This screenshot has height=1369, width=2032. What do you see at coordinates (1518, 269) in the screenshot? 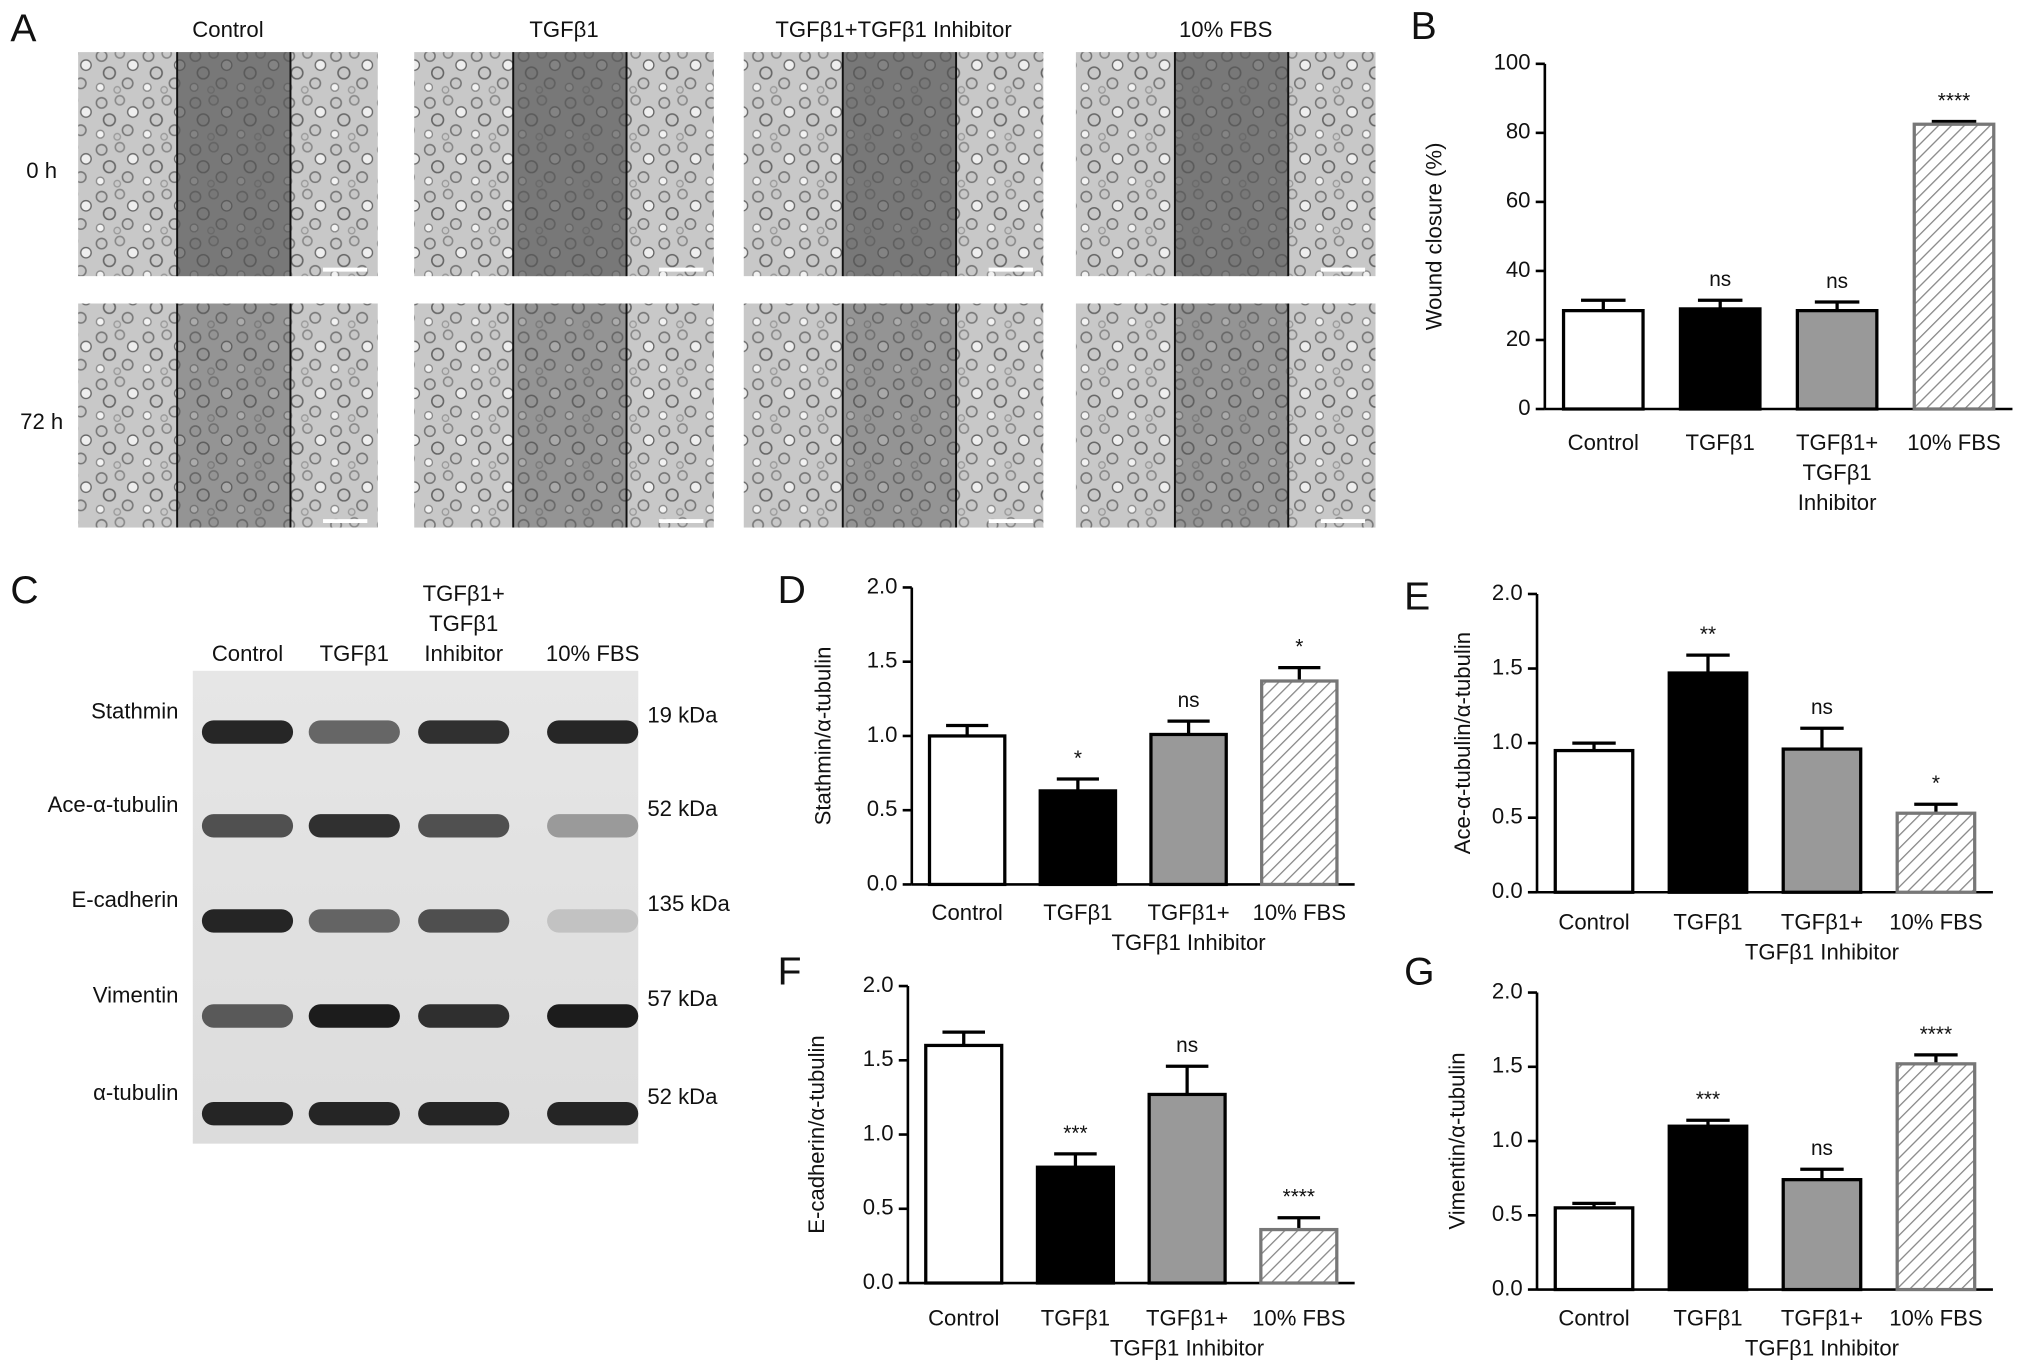
I see `y-tick-label: 40` at bounding box center [1518, 269].